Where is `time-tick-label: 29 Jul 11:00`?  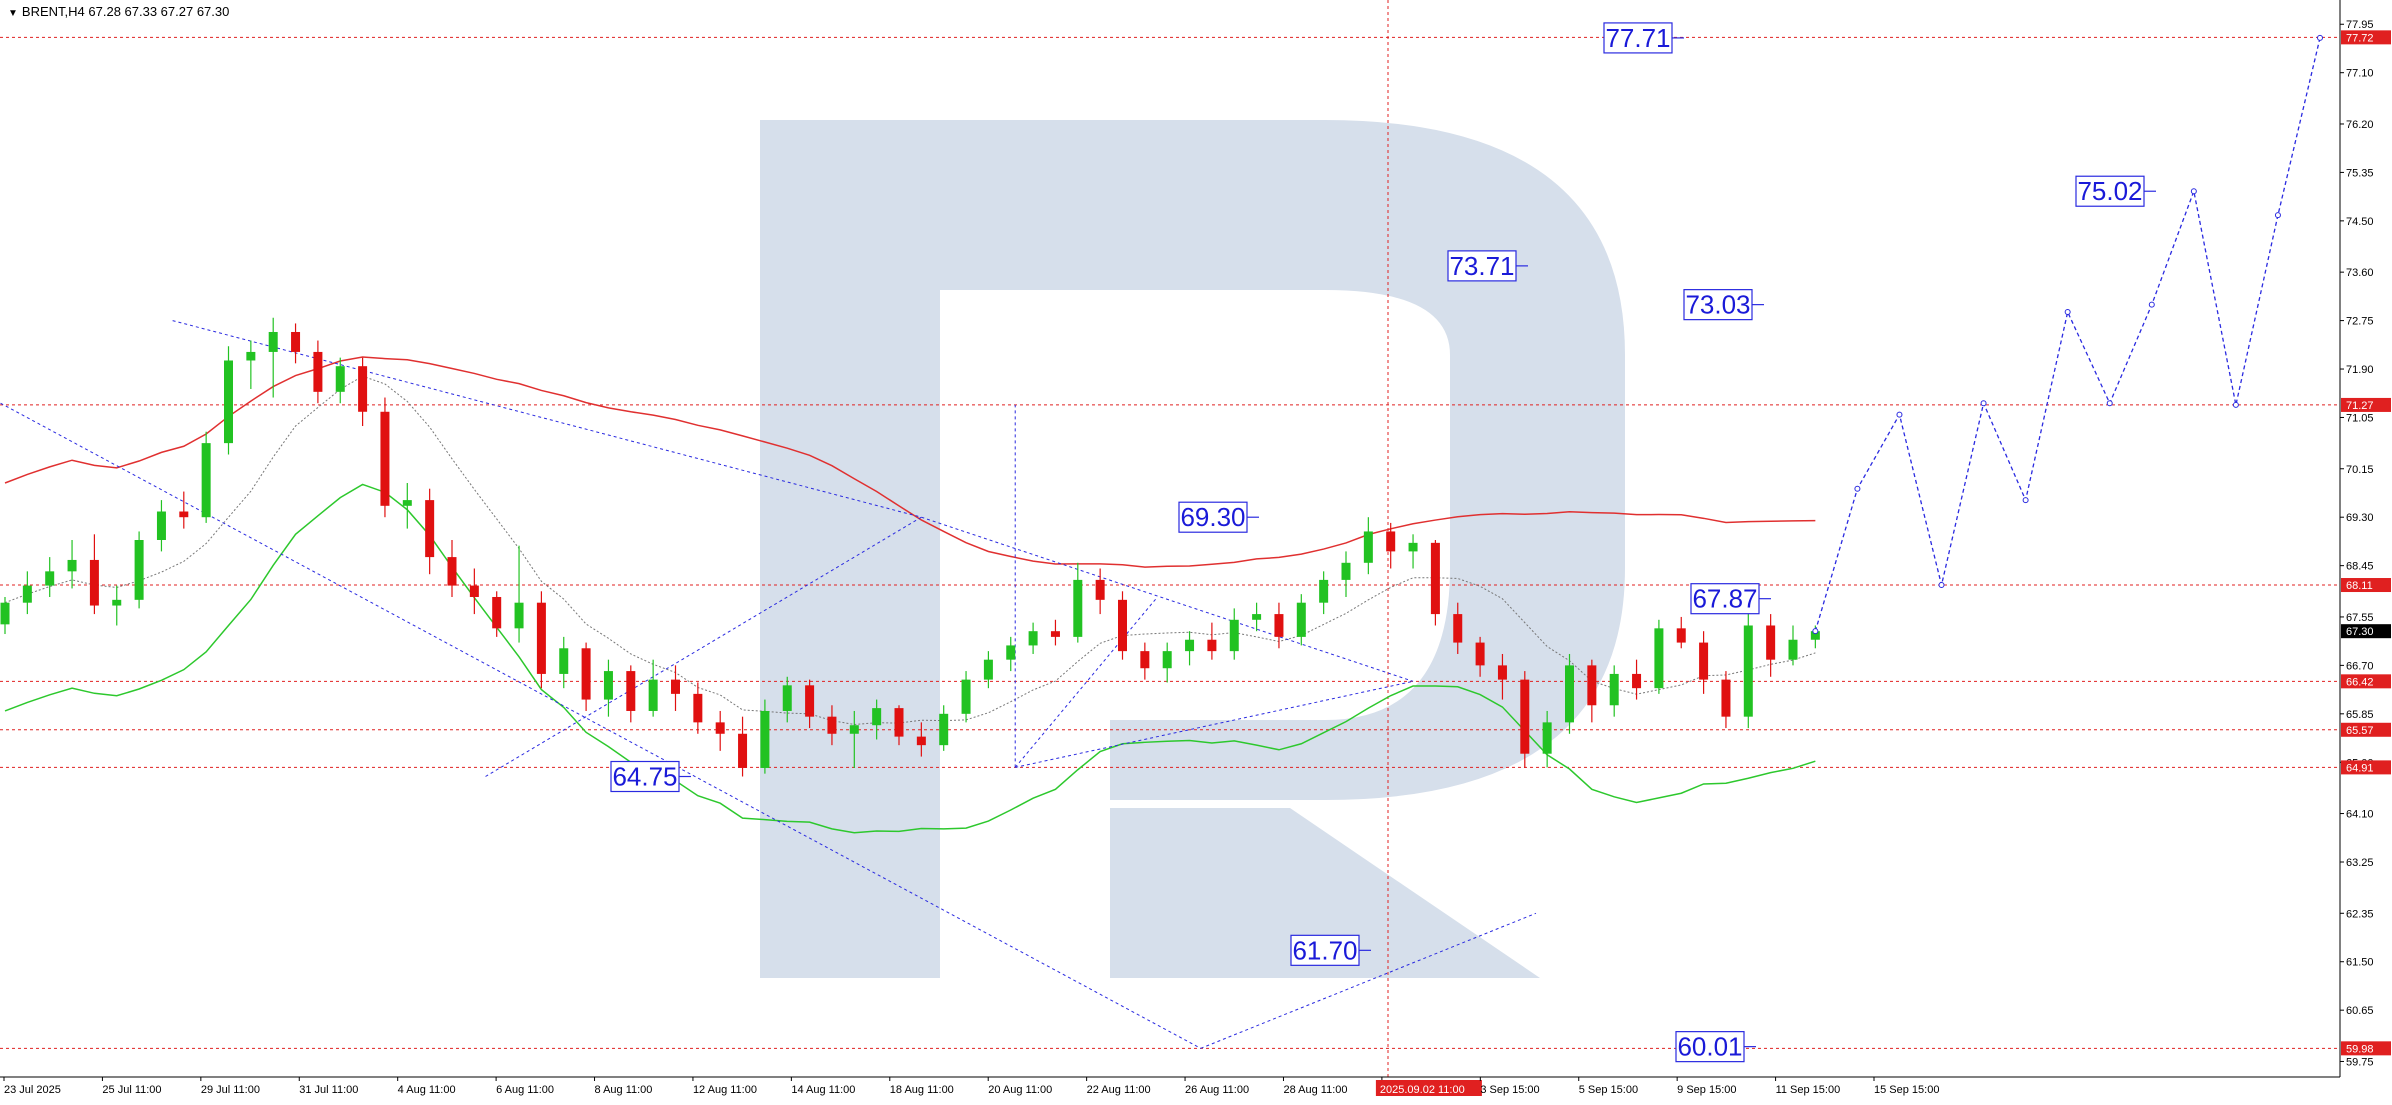
time-tick-label: 29 Jul 11:00 is located at coordinates (230, 1090).